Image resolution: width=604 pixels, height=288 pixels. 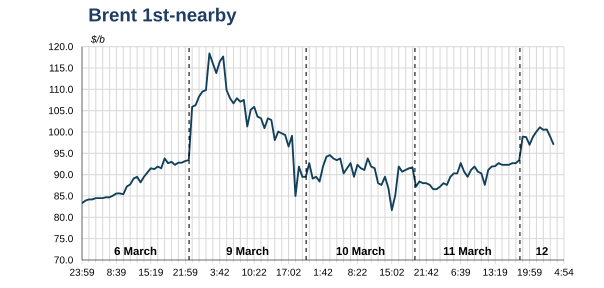 What do you see at coordinates (63, 174) in the screenshot?
I see `y-tick-label: 90.0` at bounding box center [63, 174].